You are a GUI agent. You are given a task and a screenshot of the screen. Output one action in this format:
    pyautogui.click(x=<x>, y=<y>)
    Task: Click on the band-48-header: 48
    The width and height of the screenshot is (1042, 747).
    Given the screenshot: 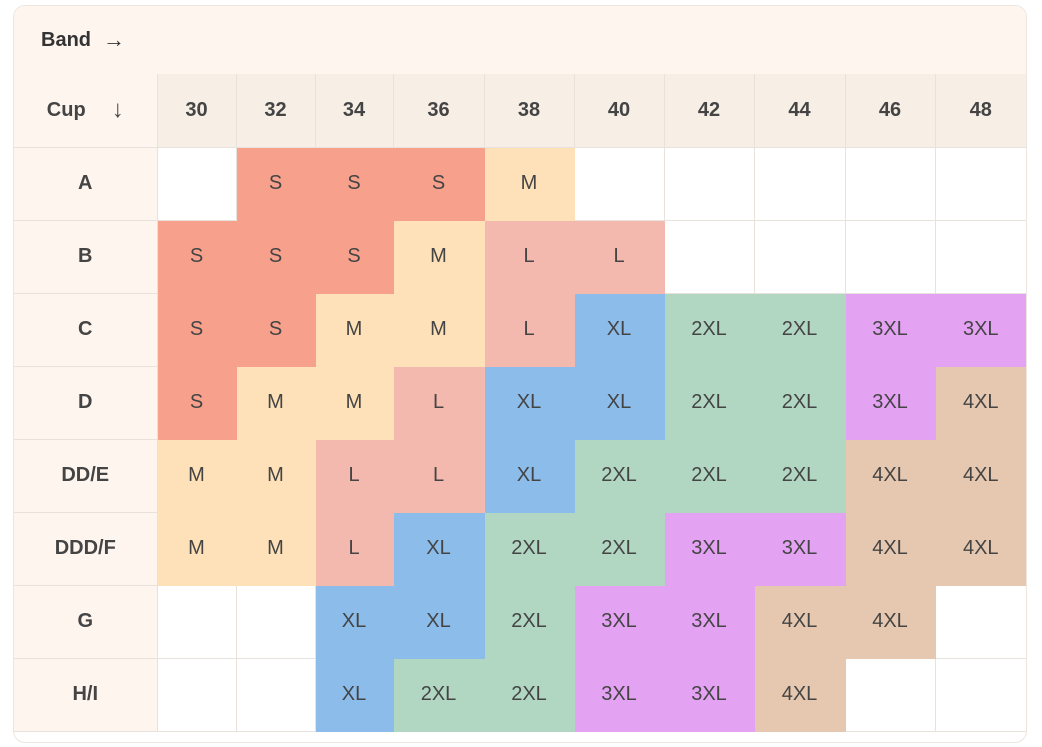 What is the action you would take?
    pyautogui.click(x=980, y=111)
    